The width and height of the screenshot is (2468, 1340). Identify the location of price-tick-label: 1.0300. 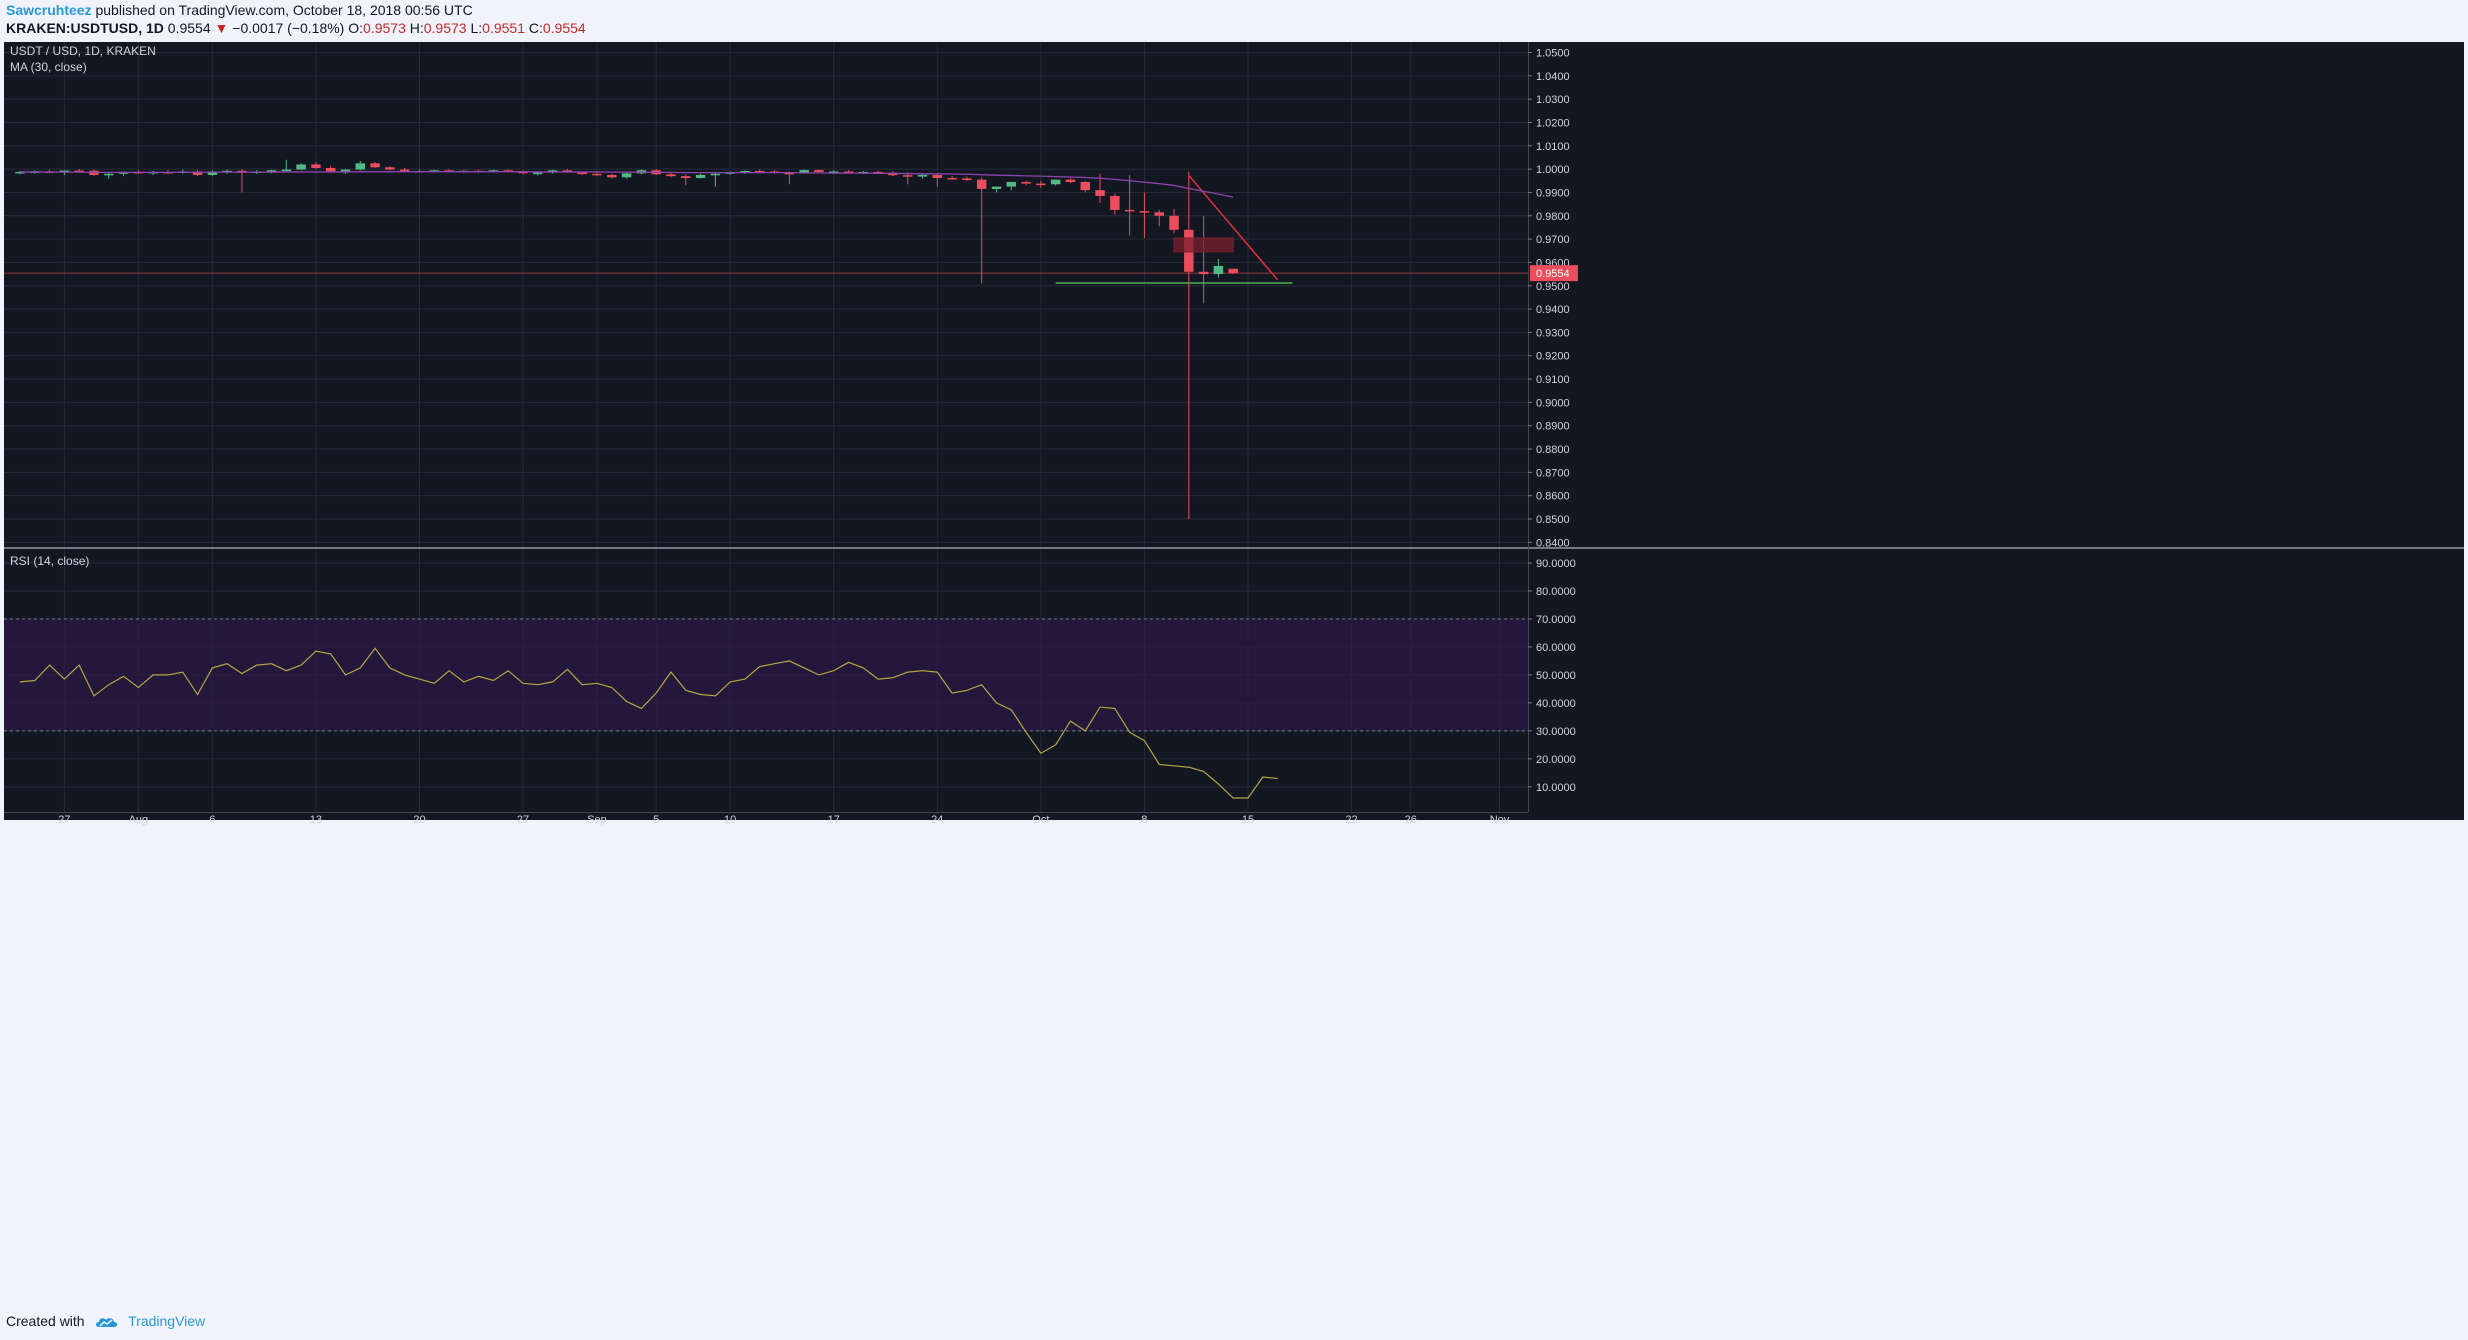
(1553, 100).